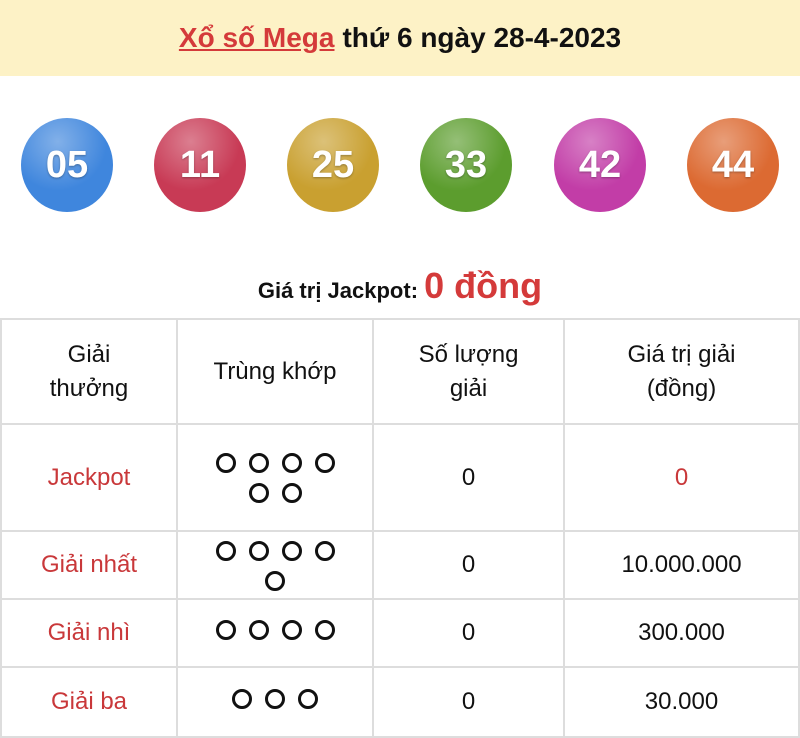 This screenshot has width=800, height=738. Describe the element at coordinates (256, 37) in the screenshot. I see `mega-link: Xổ số Mega` at that location.